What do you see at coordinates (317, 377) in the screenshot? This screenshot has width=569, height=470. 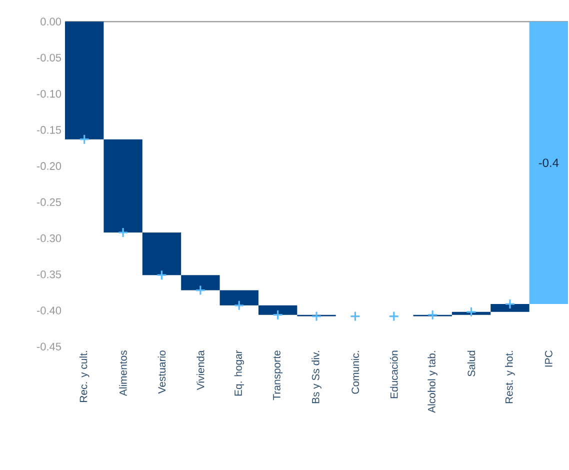 I see `x-tick-label: Bs y Ss div.` at bounding box center [317, 377].